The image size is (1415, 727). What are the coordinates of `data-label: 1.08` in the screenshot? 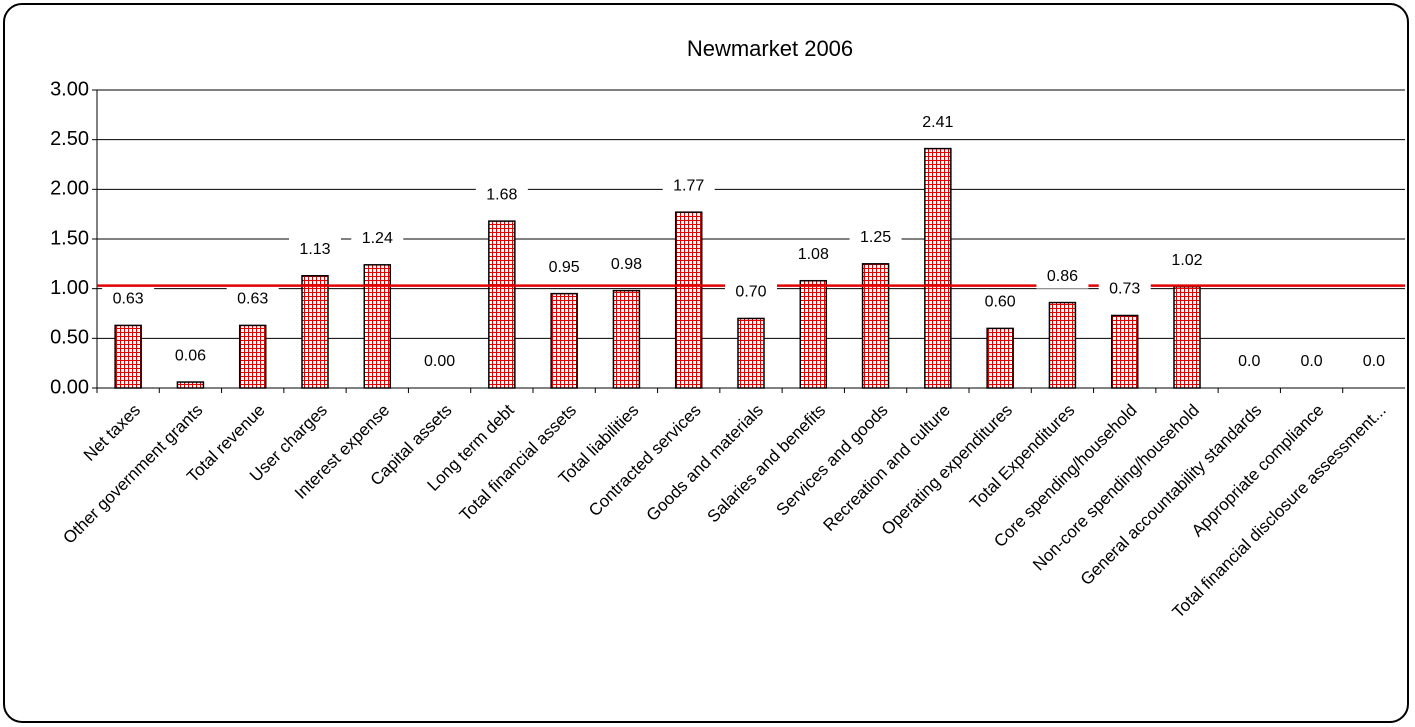 It's located at (813, 254).